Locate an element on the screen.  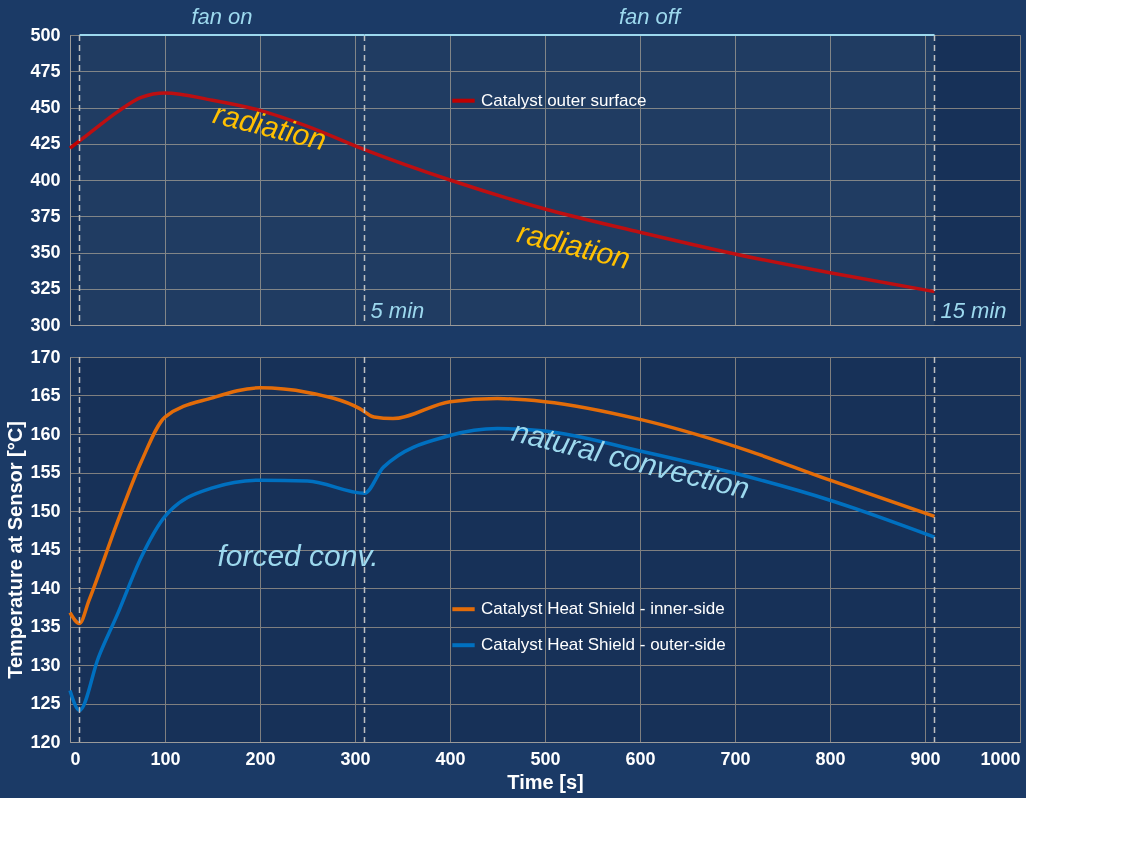
x-tick-label: 500 is located at coordinates (545, 758).